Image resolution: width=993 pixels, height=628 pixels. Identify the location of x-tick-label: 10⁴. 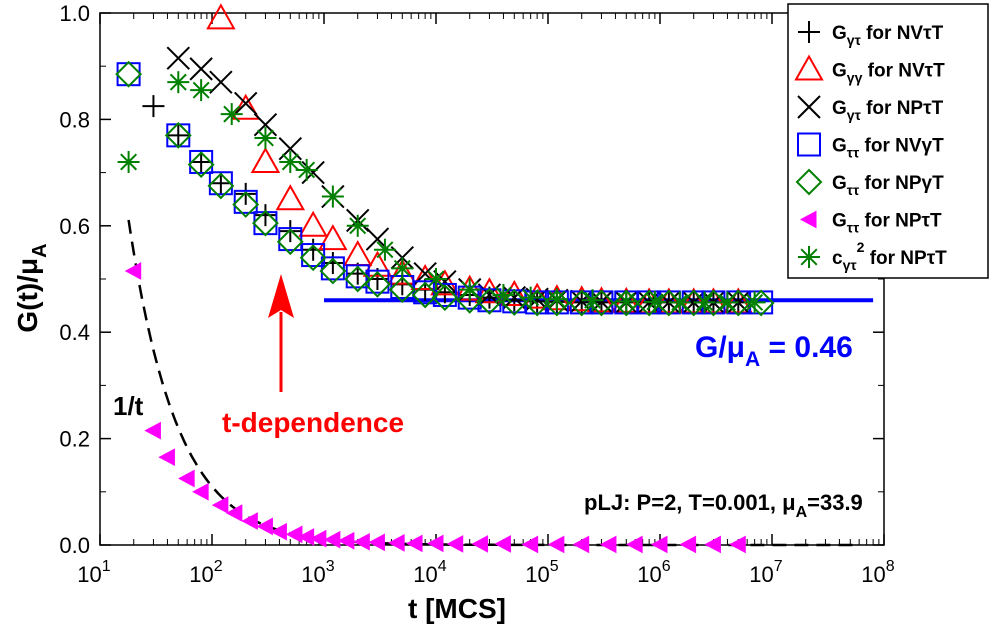
(429, 572).